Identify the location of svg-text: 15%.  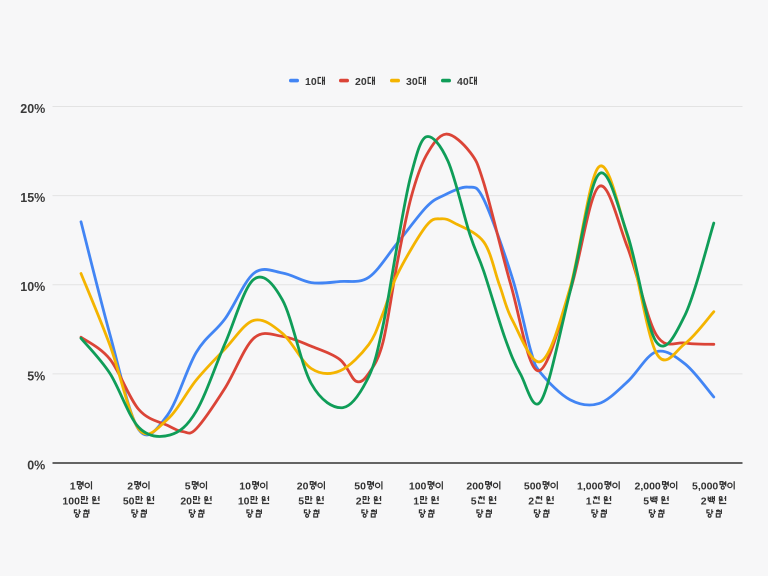
(32, 198).